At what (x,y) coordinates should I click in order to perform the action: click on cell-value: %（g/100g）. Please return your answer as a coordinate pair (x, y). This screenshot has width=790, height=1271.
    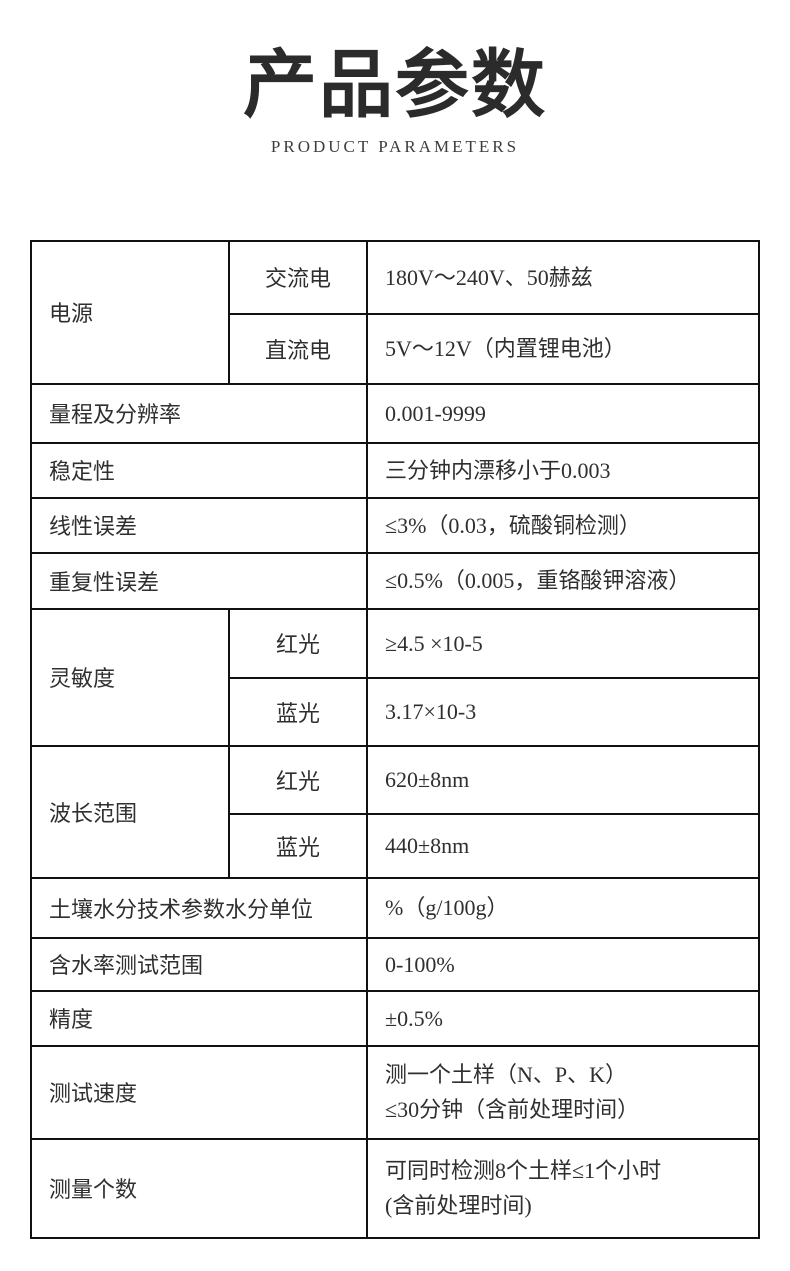
    Looking at the image, I should click on (563, 907).